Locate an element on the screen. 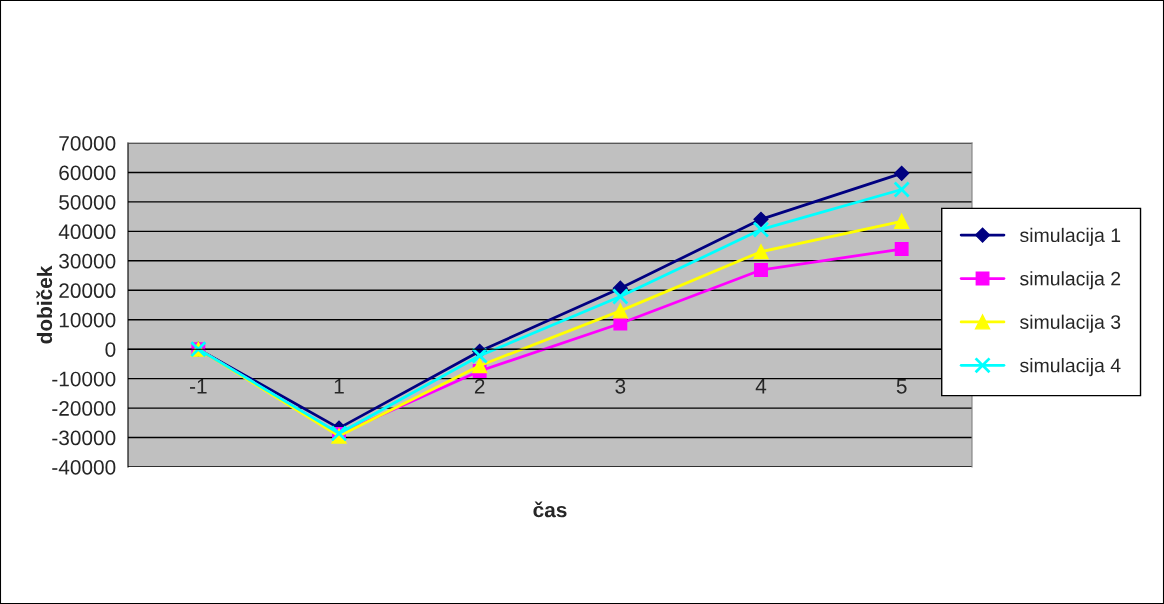  y-axis-title: dobiček is located at coordinates (44, 304).